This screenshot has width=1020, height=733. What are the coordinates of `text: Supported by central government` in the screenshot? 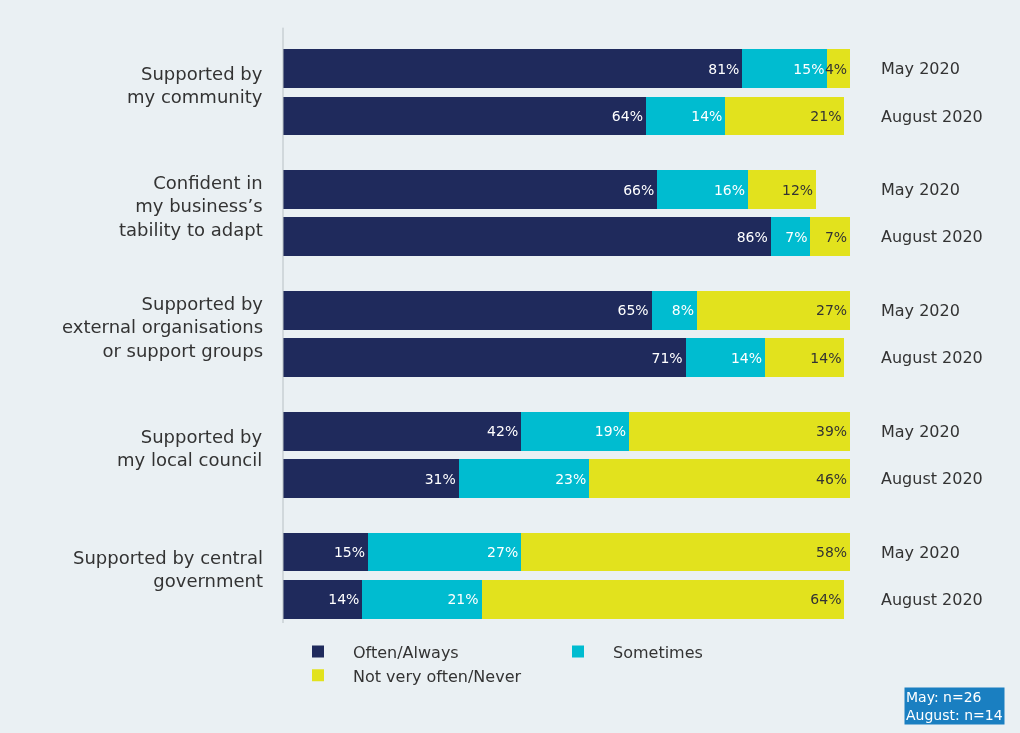 It's located at (168, 569).